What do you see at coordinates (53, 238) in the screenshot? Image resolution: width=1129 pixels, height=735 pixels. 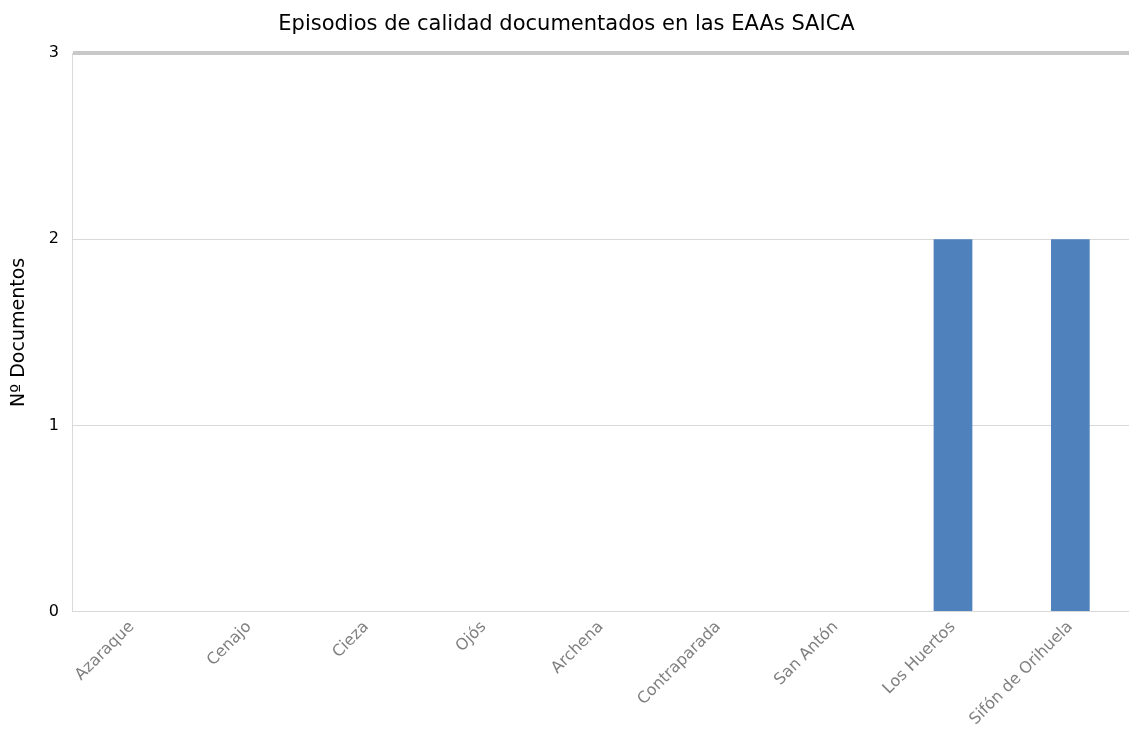 I see `y-tick-label: 2` at bounding box center [53, 238].